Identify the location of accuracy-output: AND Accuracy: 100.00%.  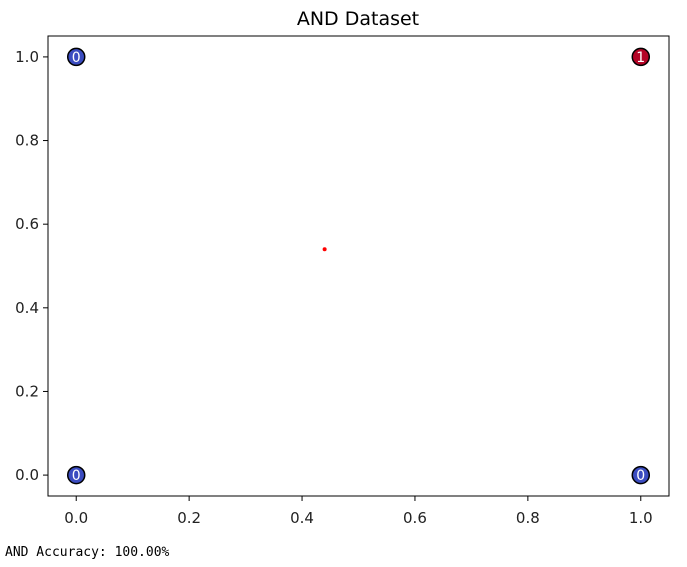
(87, 552).